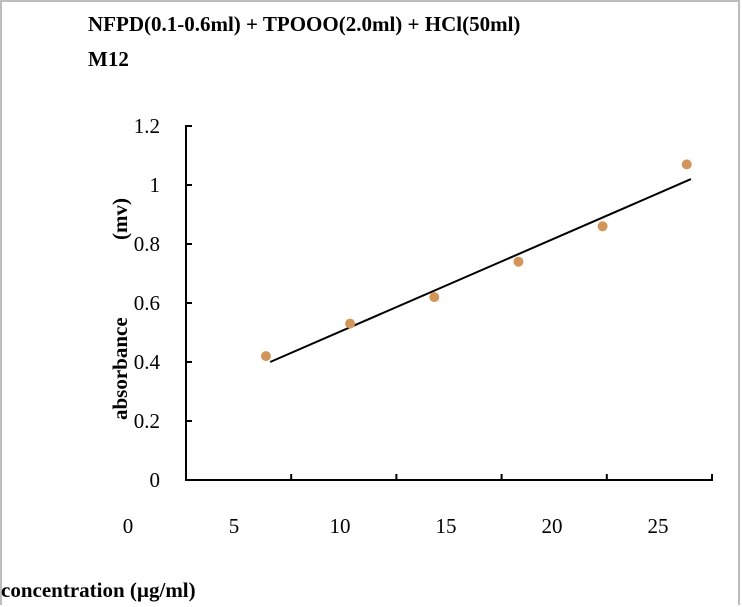 This screenshot has height=607, width=742. What do you see at coordinates (234, 526) in the screenshot?
I see `x-tick-label: 5` at bounding box center [234, 526].